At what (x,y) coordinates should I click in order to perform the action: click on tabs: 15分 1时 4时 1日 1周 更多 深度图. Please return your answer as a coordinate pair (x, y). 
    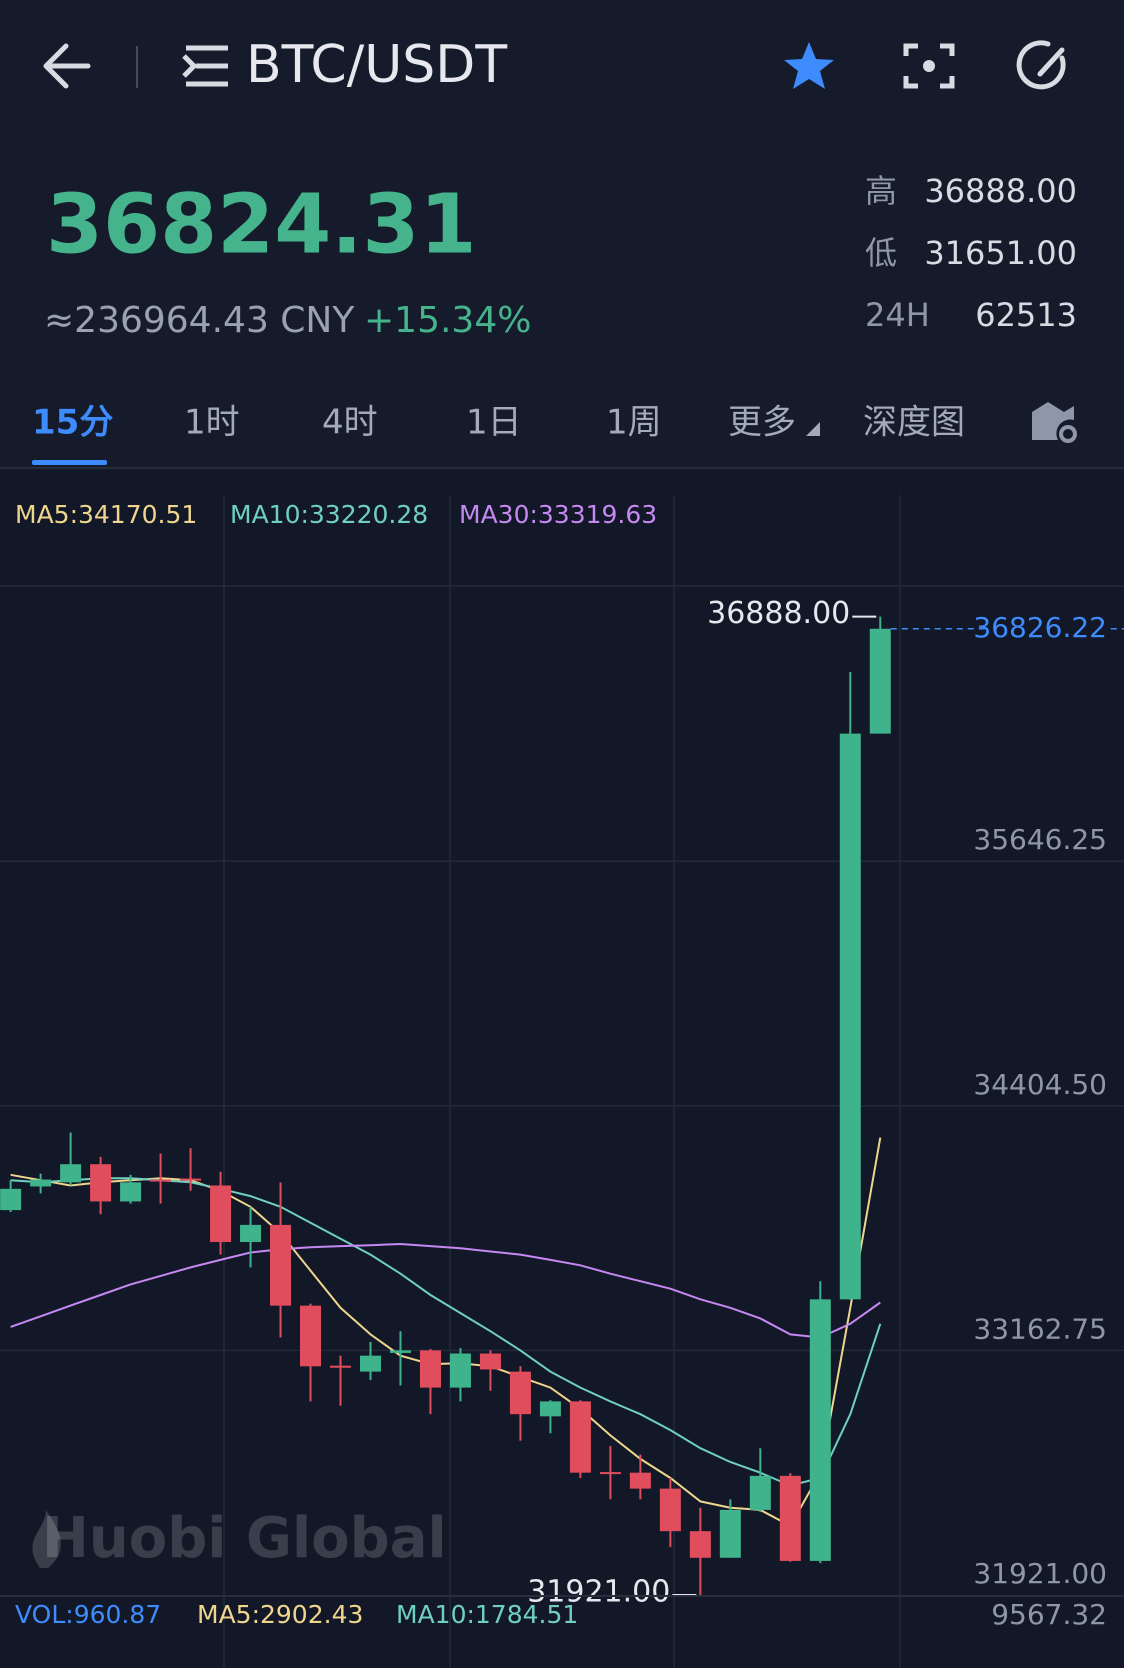
    Looking at the image, I should click on (498, 423).